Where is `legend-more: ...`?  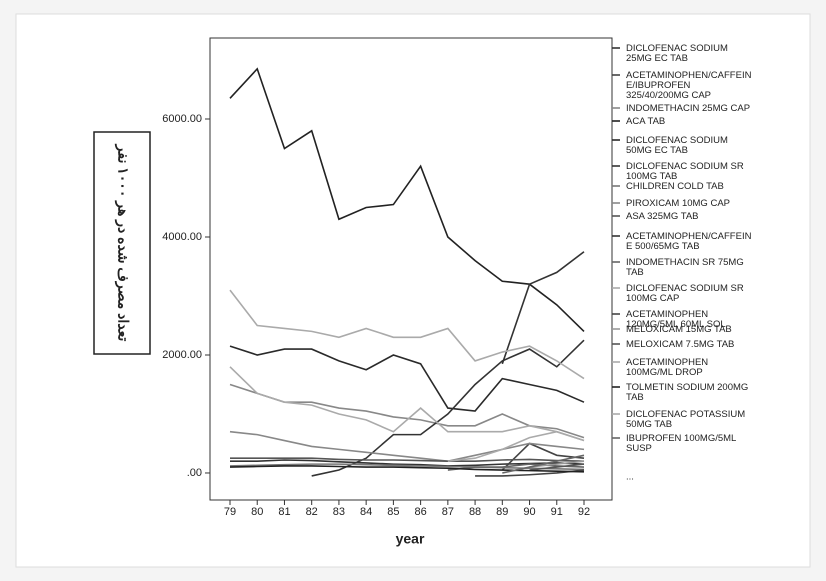 legend-more: ... is located at coordinates (630, 477).